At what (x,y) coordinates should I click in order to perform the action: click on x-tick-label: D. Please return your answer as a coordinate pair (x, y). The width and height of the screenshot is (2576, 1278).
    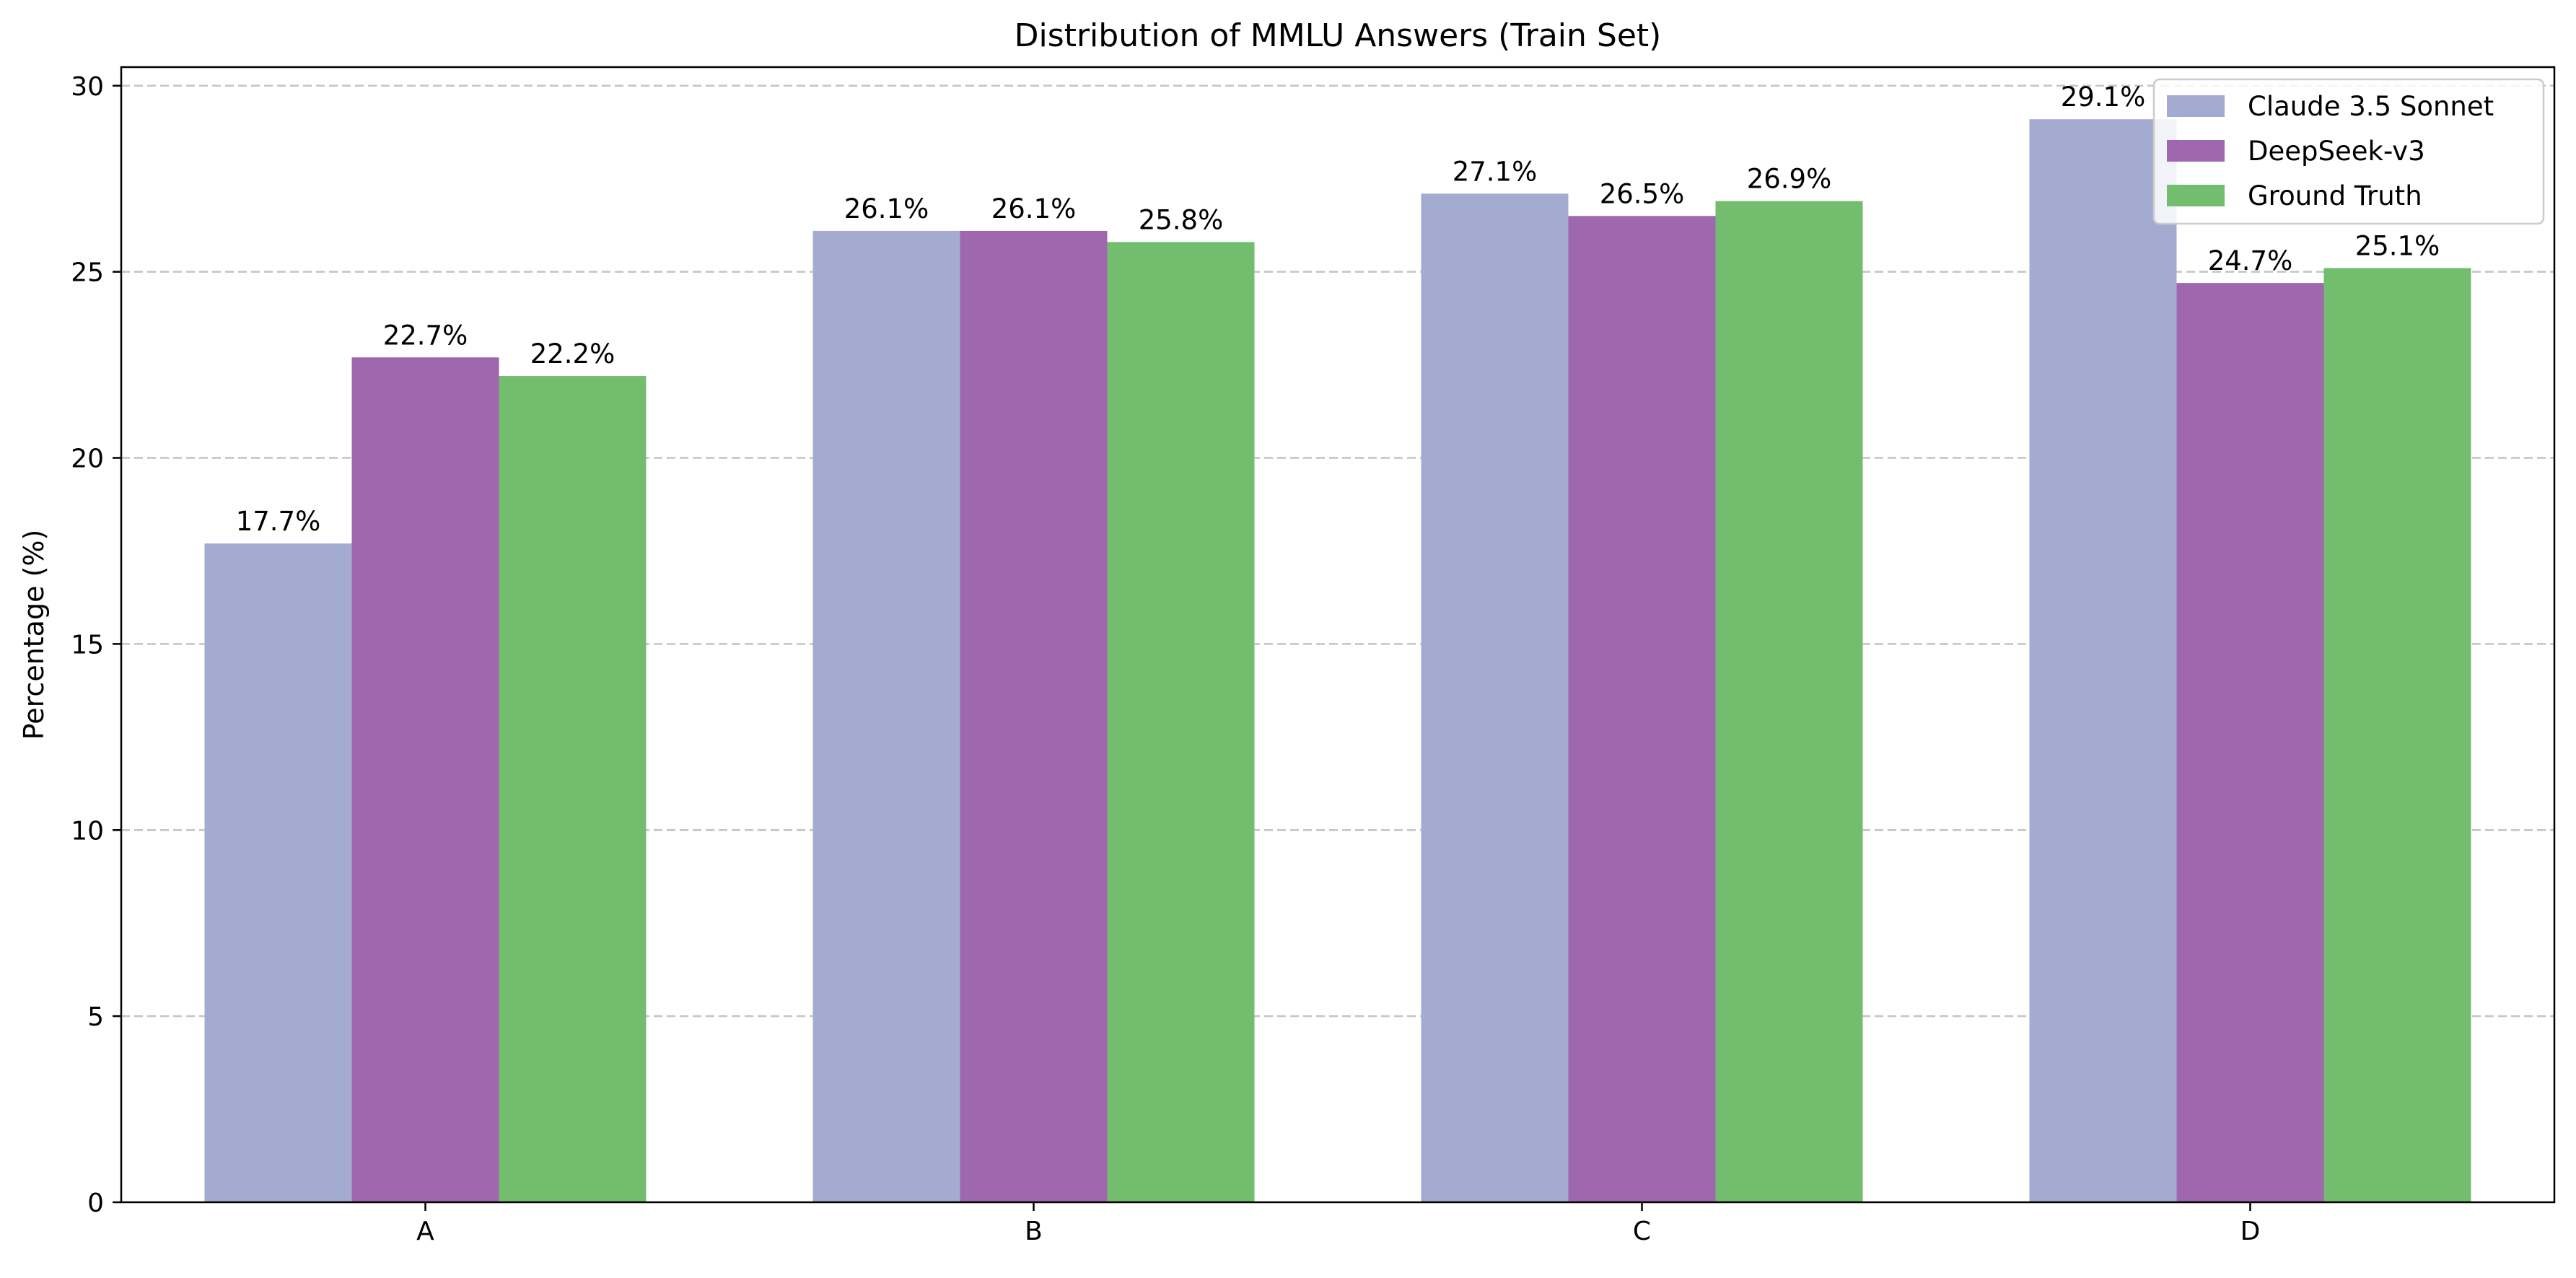
    Looking at the image, I should click on (2250, 1231).